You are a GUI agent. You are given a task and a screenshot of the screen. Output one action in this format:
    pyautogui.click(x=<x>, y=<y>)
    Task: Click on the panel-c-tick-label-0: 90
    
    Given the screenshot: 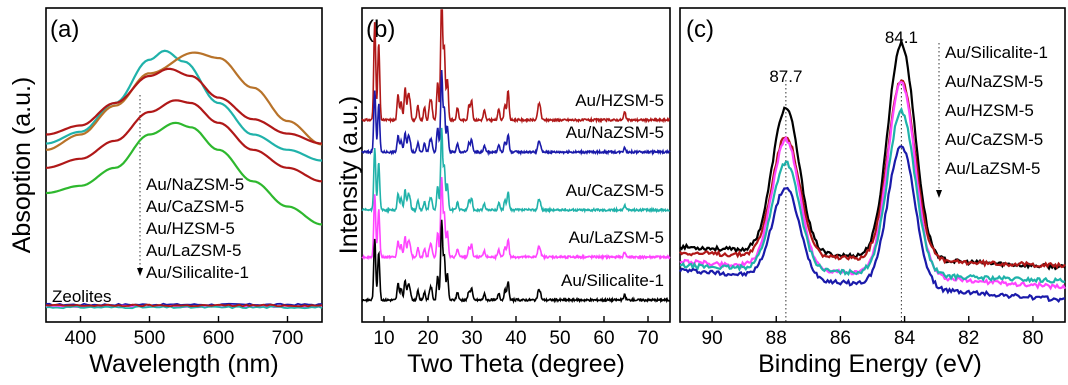 What is the action you would take?
    pyautogui.click(x=712, y=338)
    